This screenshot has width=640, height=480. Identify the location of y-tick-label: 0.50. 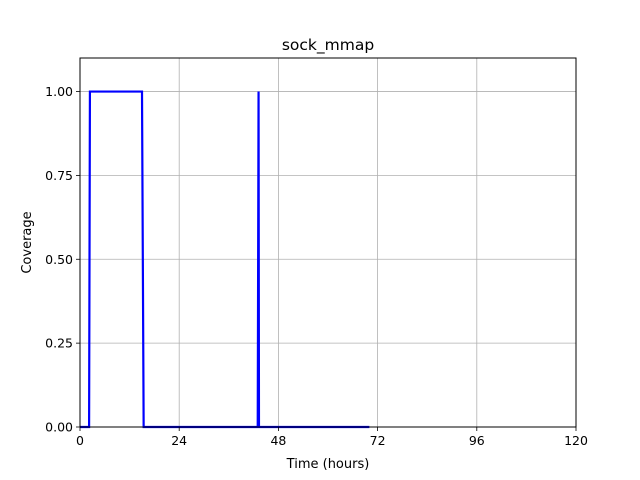
(59, 259).